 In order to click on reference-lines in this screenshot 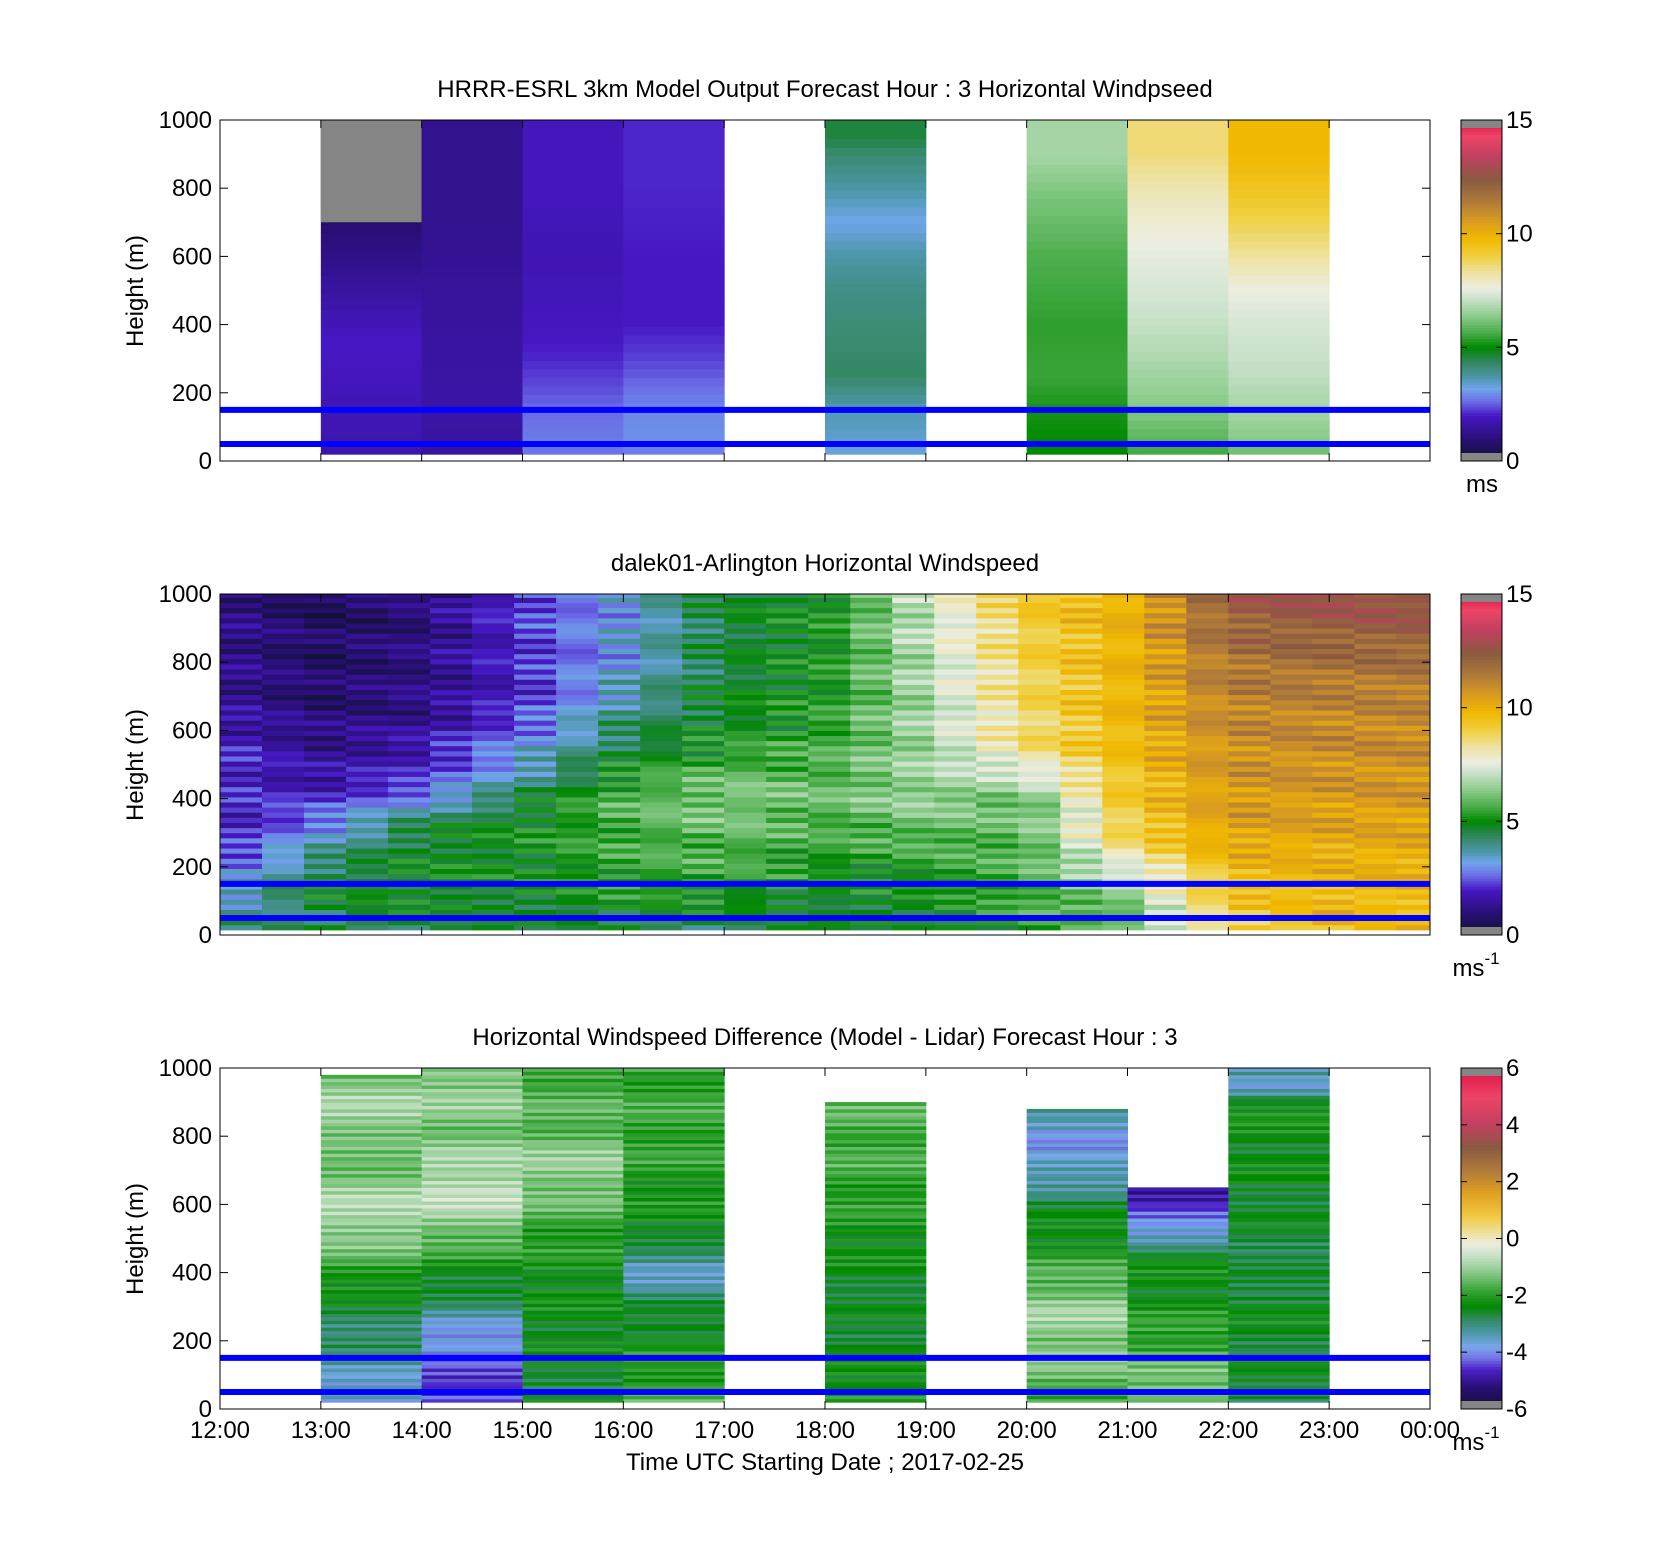, I will do `click(825, 426)`.